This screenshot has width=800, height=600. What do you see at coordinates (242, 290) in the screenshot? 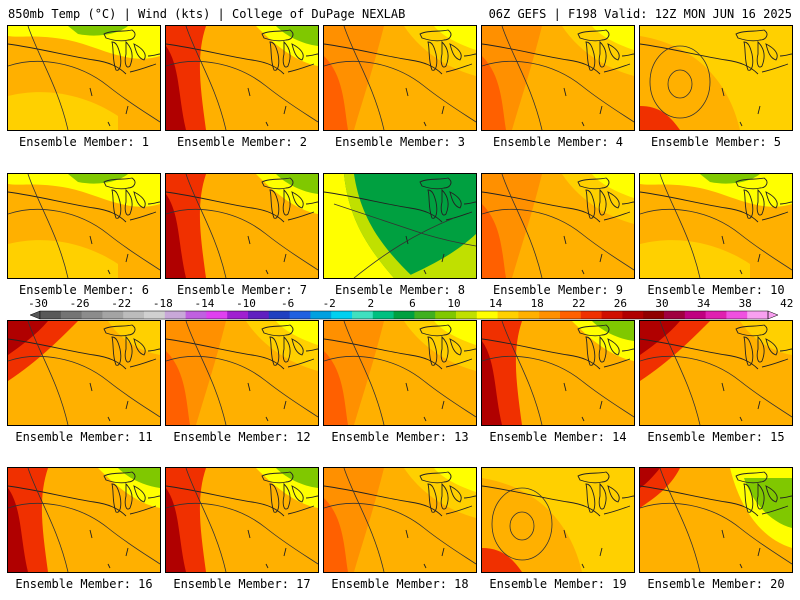
I see `ensemble-member-caption: Ensemble Member: 7` at bounding box center [242, 290].